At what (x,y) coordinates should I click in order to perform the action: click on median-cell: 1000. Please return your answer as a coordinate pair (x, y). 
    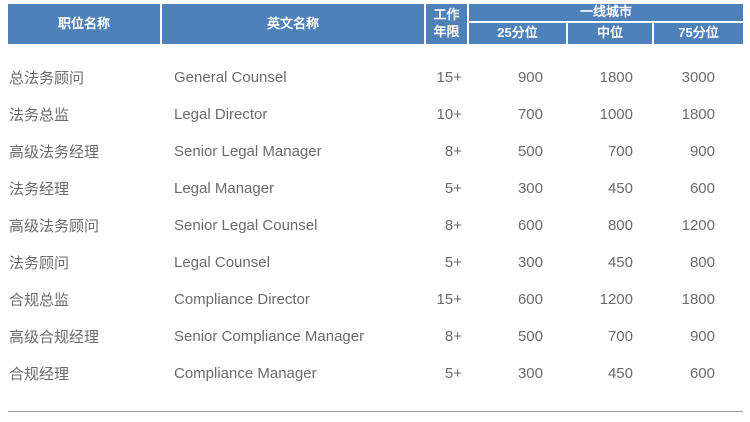
    Looking at the image, I should click on (616, 114).